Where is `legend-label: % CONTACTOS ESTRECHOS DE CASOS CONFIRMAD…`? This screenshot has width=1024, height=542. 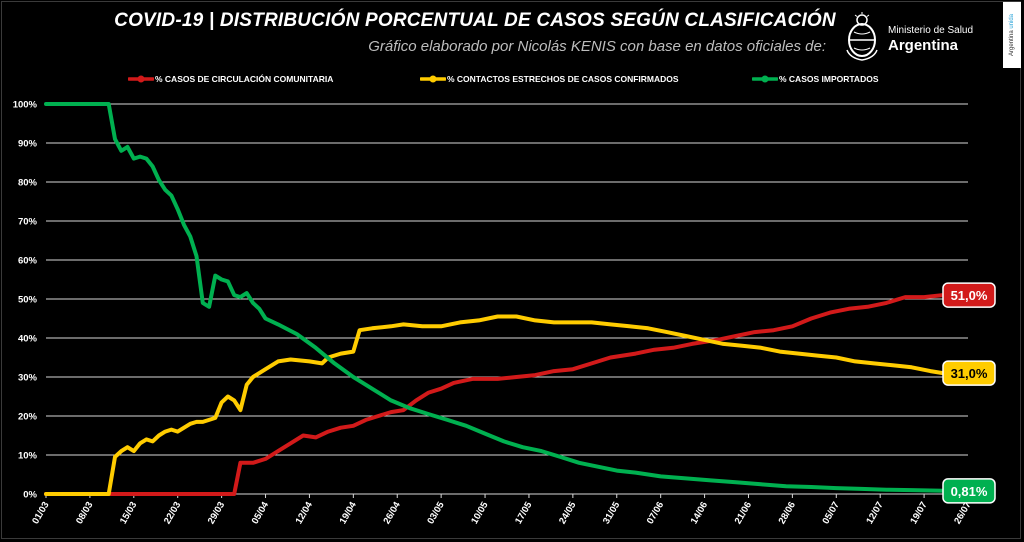
legend-label: % CONTACTOS ESTRECHOS DE CASOS CONFIRMAD… is located at coordinates (563, 79).